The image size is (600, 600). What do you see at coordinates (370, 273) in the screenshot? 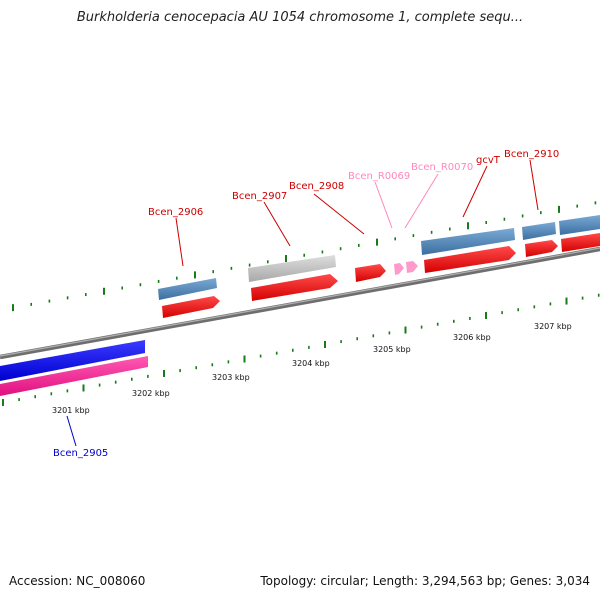
I see `cds-bcen-2908-bar` at bounding box center [370, 273].